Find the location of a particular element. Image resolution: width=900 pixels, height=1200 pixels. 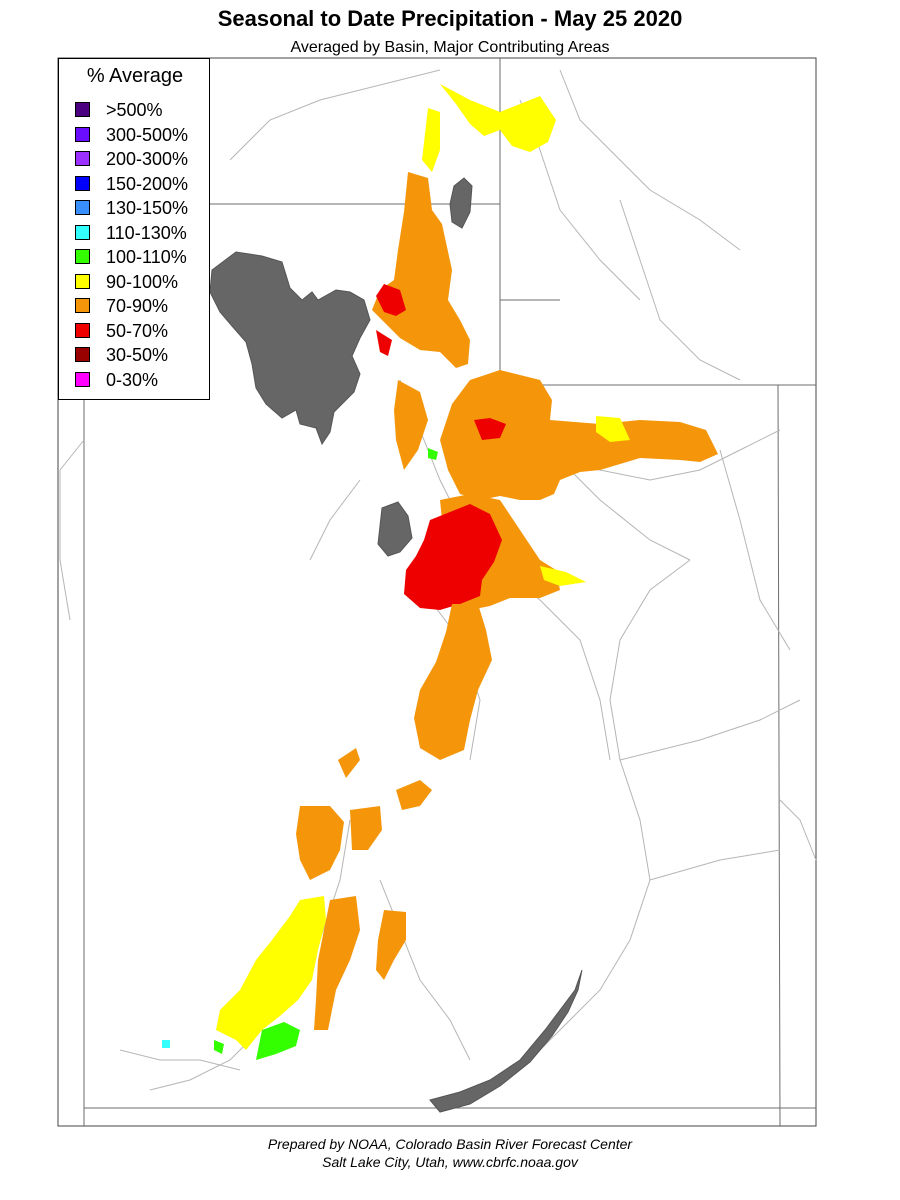

legend-title: % Average is located at coordinates (135, 76).